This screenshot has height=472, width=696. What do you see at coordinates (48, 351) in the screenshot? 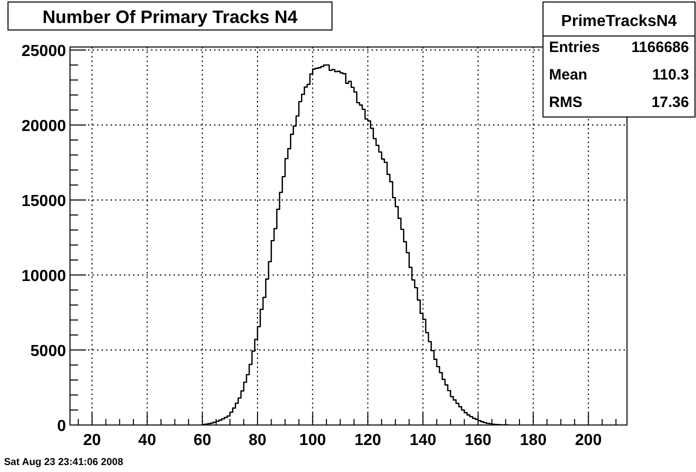
I see `y-tick-label: 5000` at bounding box center [48, 351].